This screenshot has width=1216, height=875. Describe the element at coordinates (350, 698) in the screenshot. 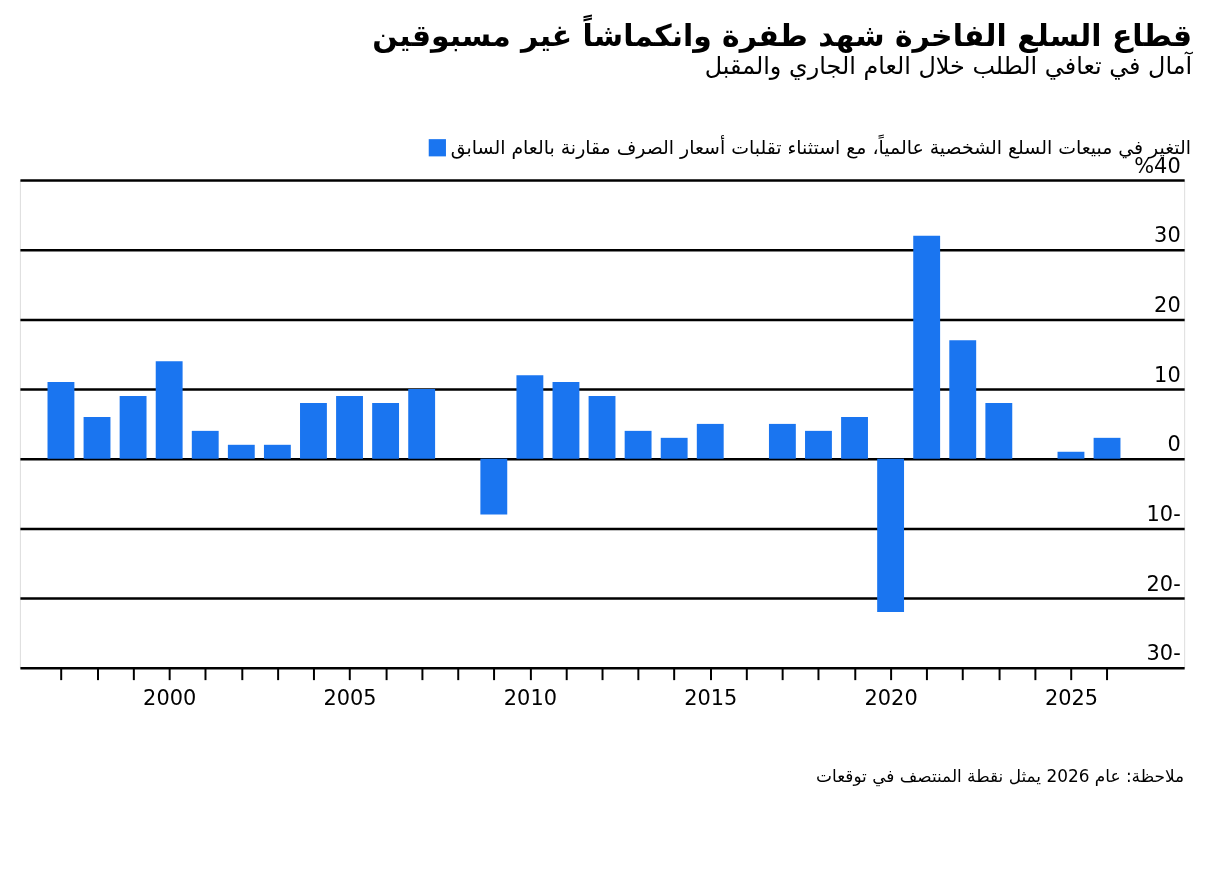

I see `x-tick-label: 2005` at that location.